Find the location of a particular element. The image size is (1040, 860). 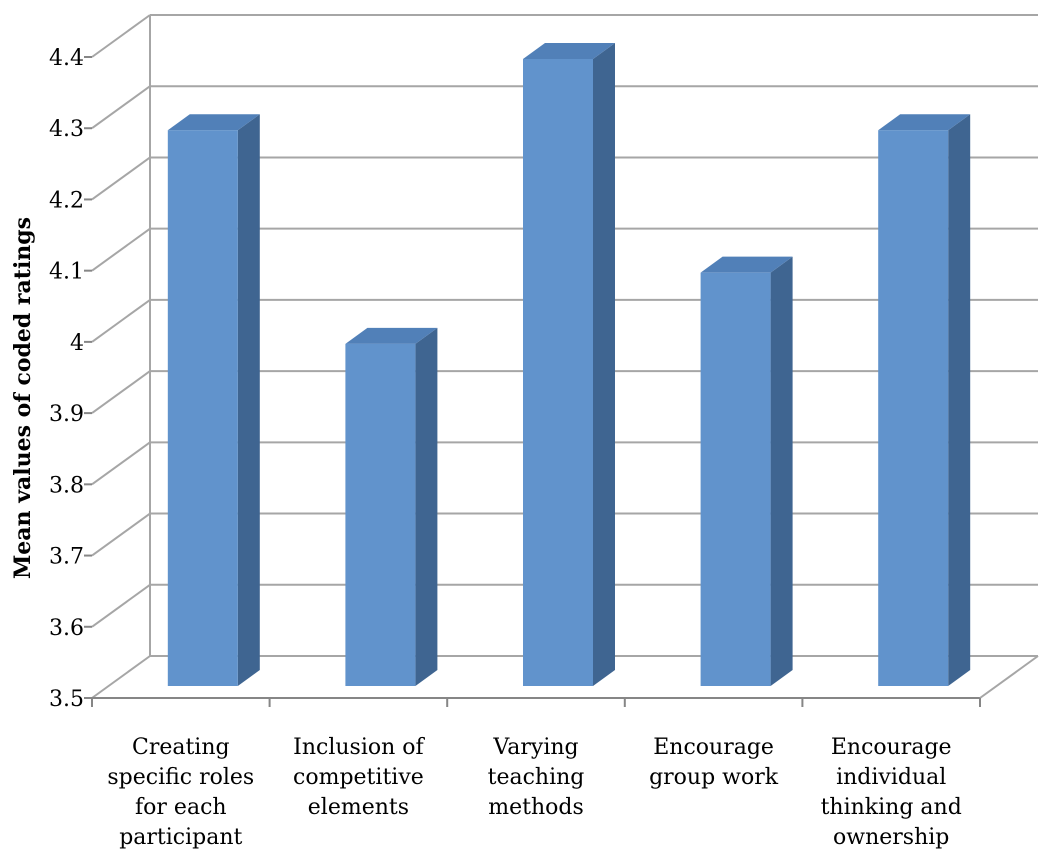

y-tick-label: 3.9 is located at coordinates (66, 414).